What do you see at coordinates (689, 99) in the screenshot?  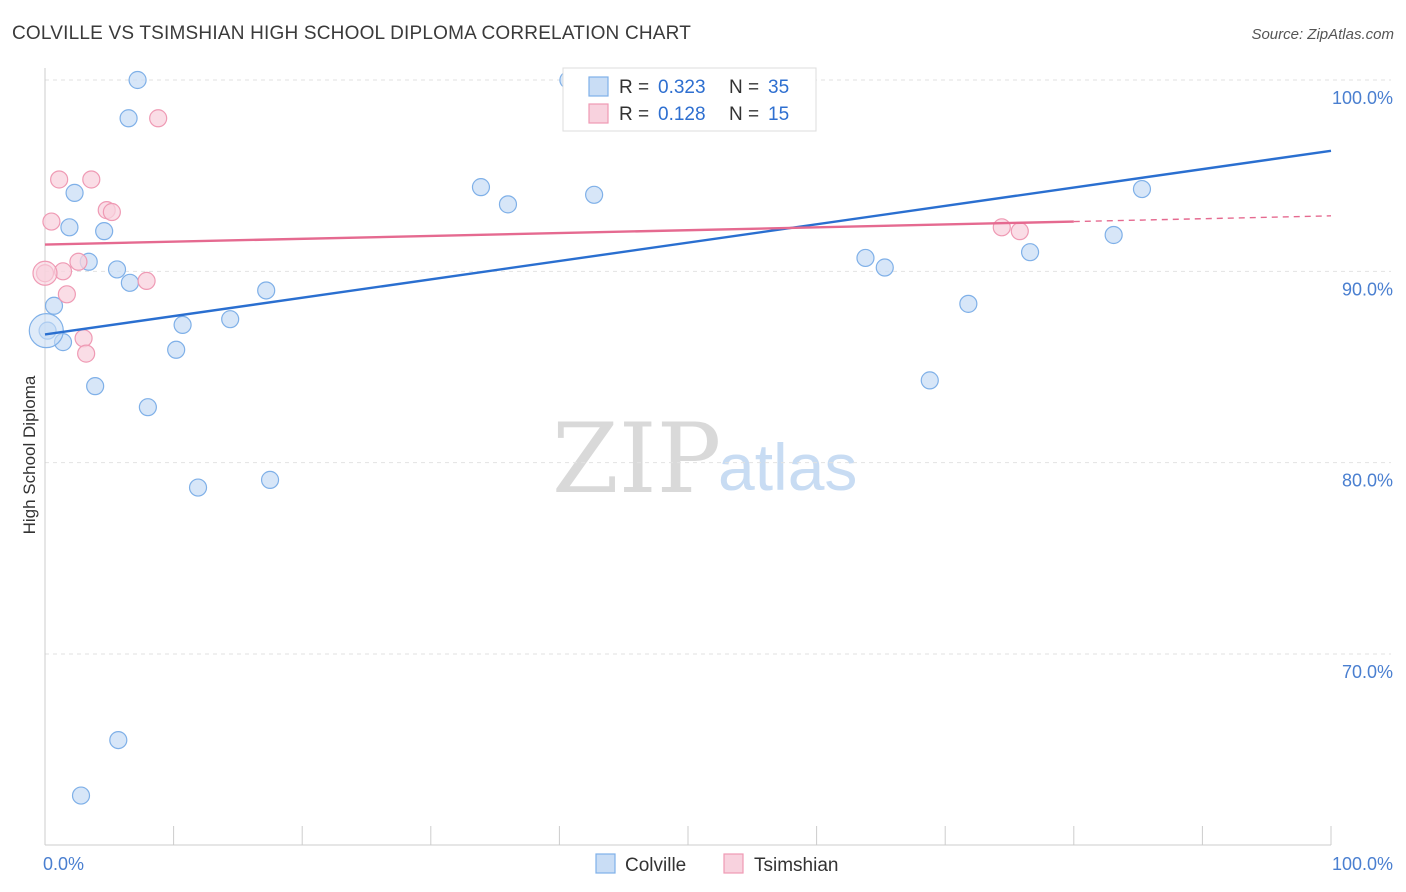 I see `stats-legend: R = 0.323 N = 35 R = 0.128 N = 15` at bounding box center [689, 99].